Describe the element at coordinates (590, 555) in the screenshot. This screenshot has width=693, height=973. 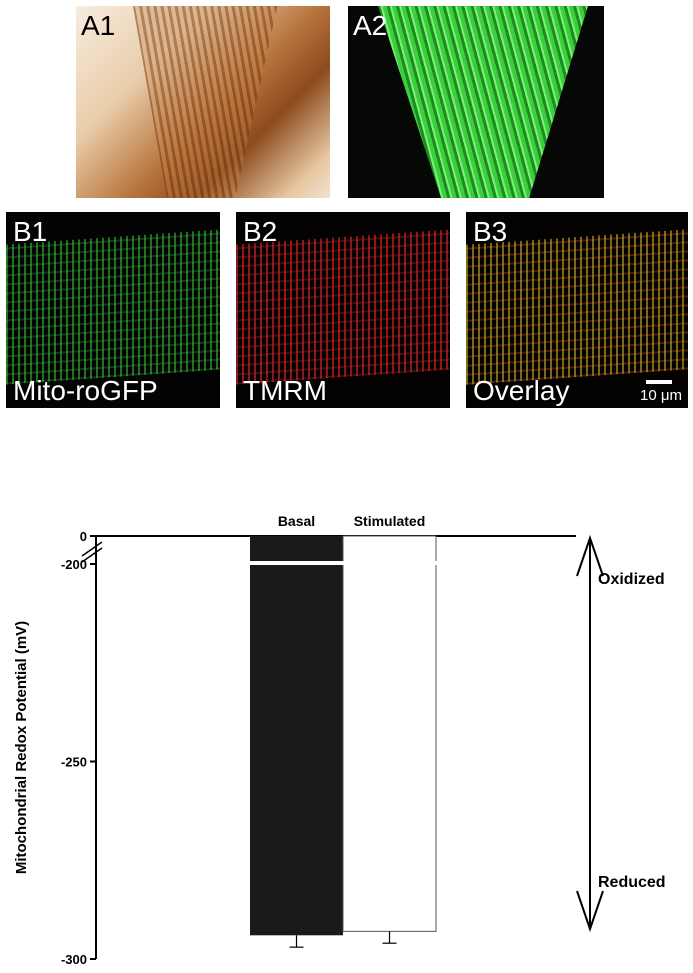
I see `direction-arrow-head-up` at that location.